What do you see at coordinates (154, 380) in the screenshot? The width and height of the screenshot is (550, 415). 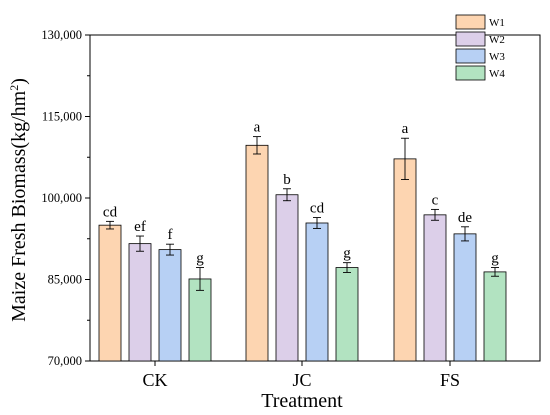 I see `x-tick-label: CK` at bounding box center [154, 380].